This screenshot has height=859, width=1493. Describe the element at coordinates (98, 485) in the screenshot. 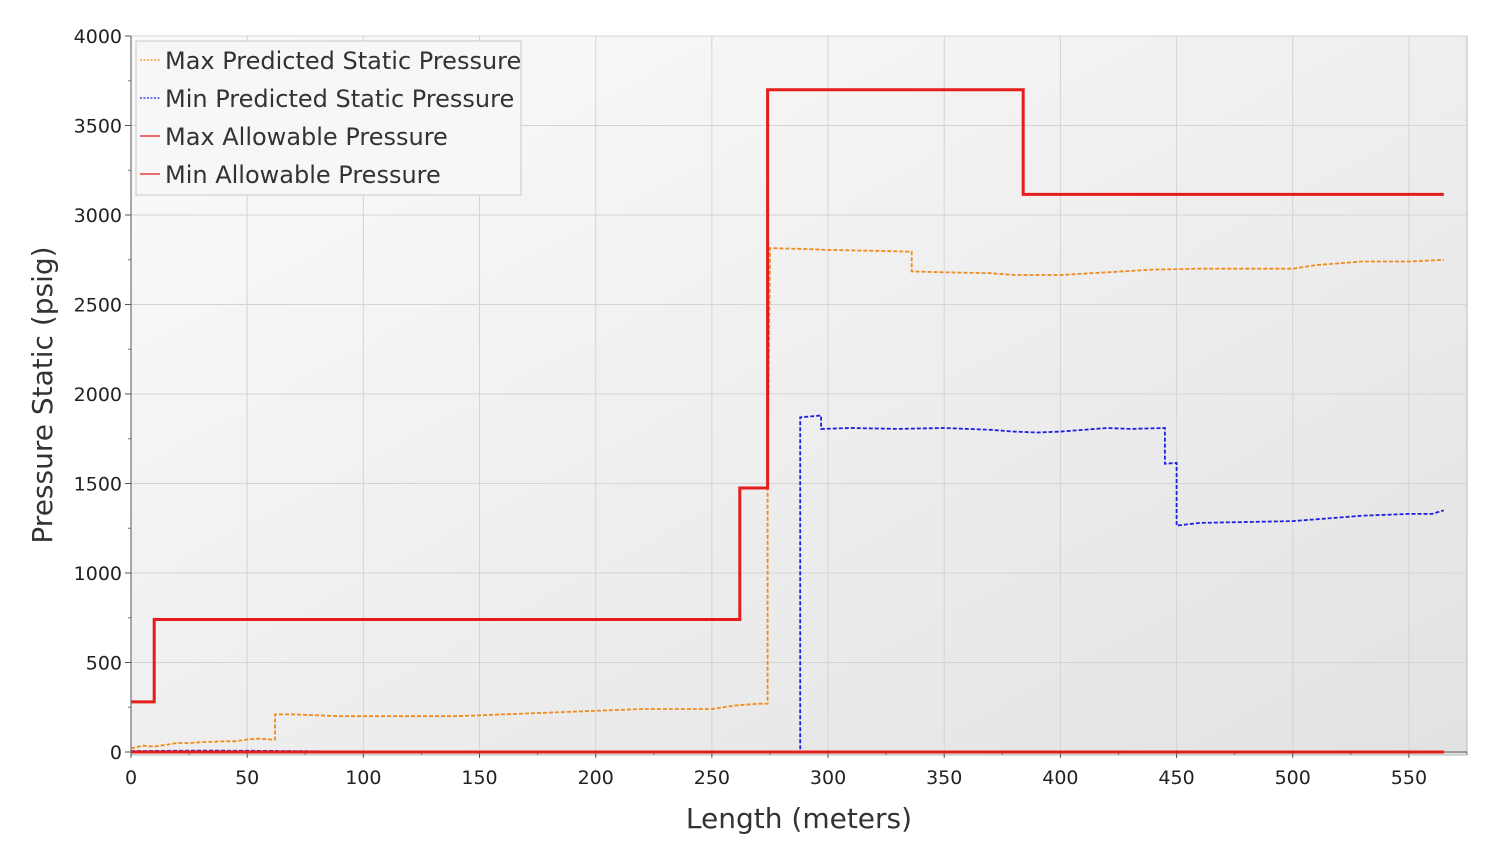

I see `y-tick-label: 1500` at that location.